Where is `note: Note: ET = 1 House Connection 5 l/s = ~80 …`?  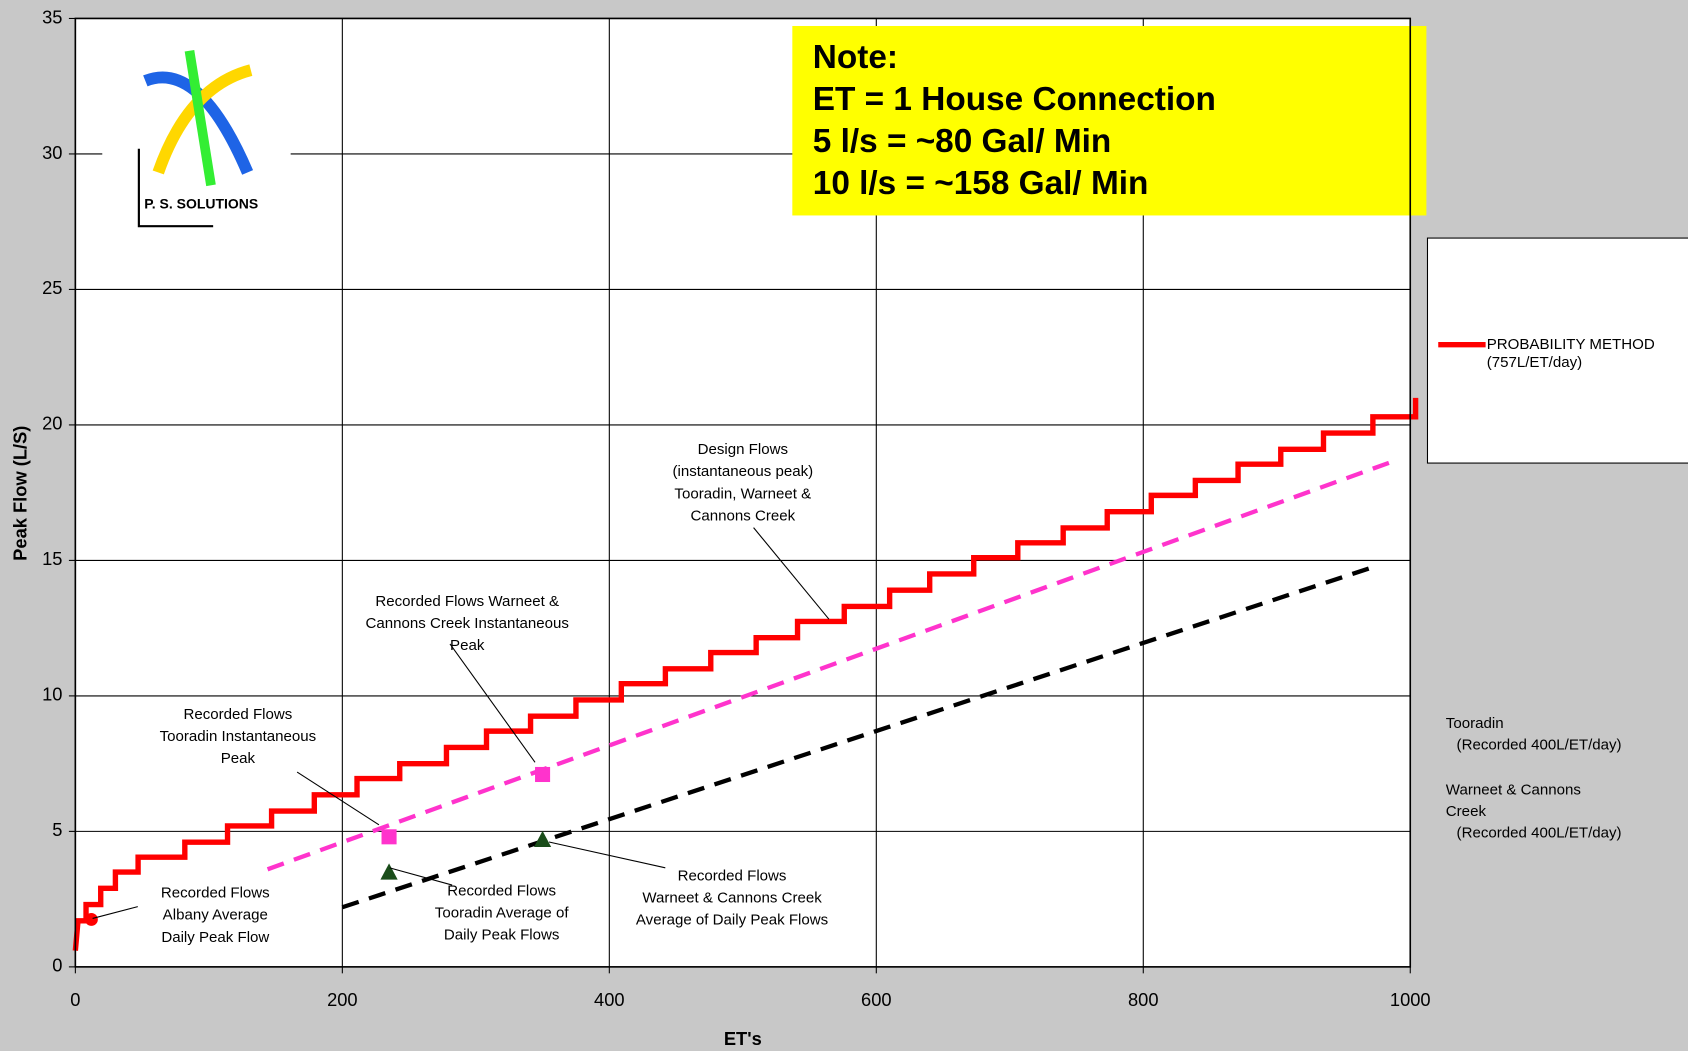
note: Note: ET = 1 House Connection 5 l/s = ~80 … is located at coordinates (1014, 120).